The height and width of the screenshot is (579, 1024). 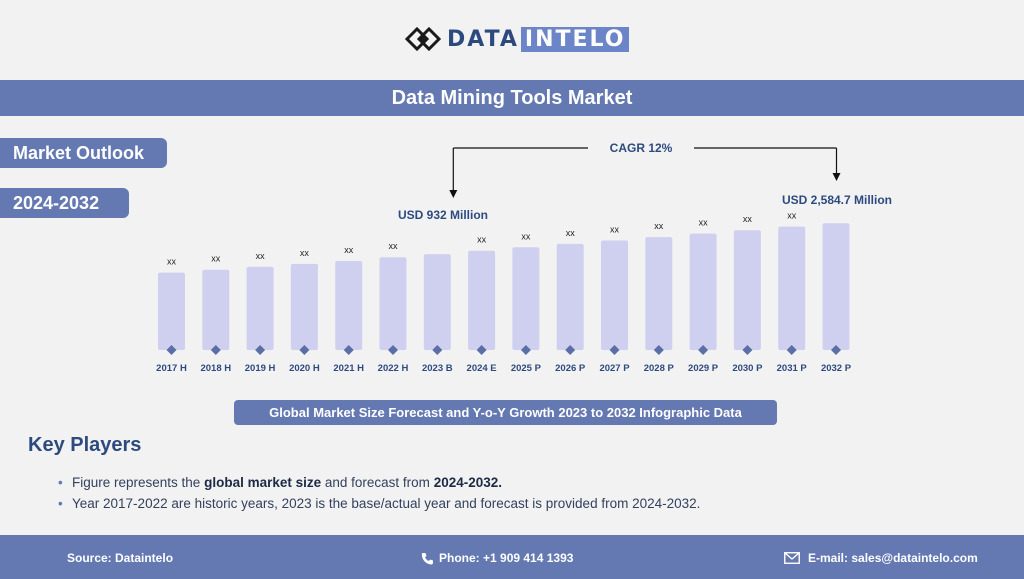 I want to click on page-title: Data Mining Tools Market, so click(x=512, y=97).